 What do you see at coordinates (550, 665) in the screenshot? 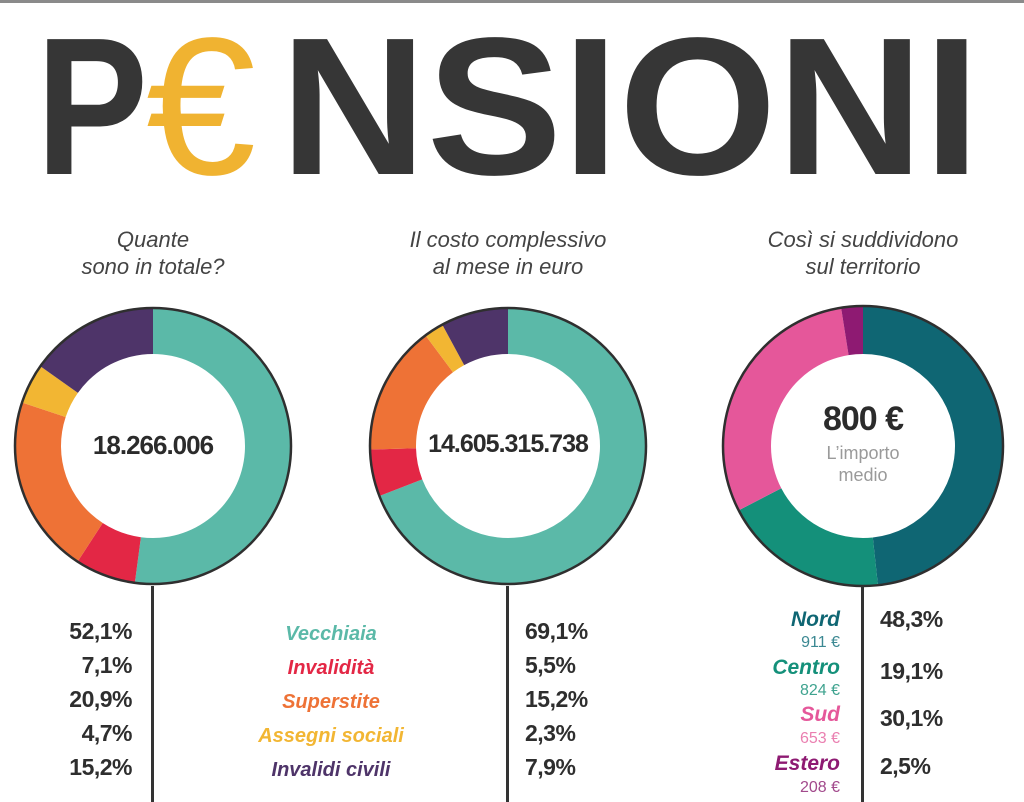
I see `pct-invalidita: 5,5%` at bounding box center [550, 665].